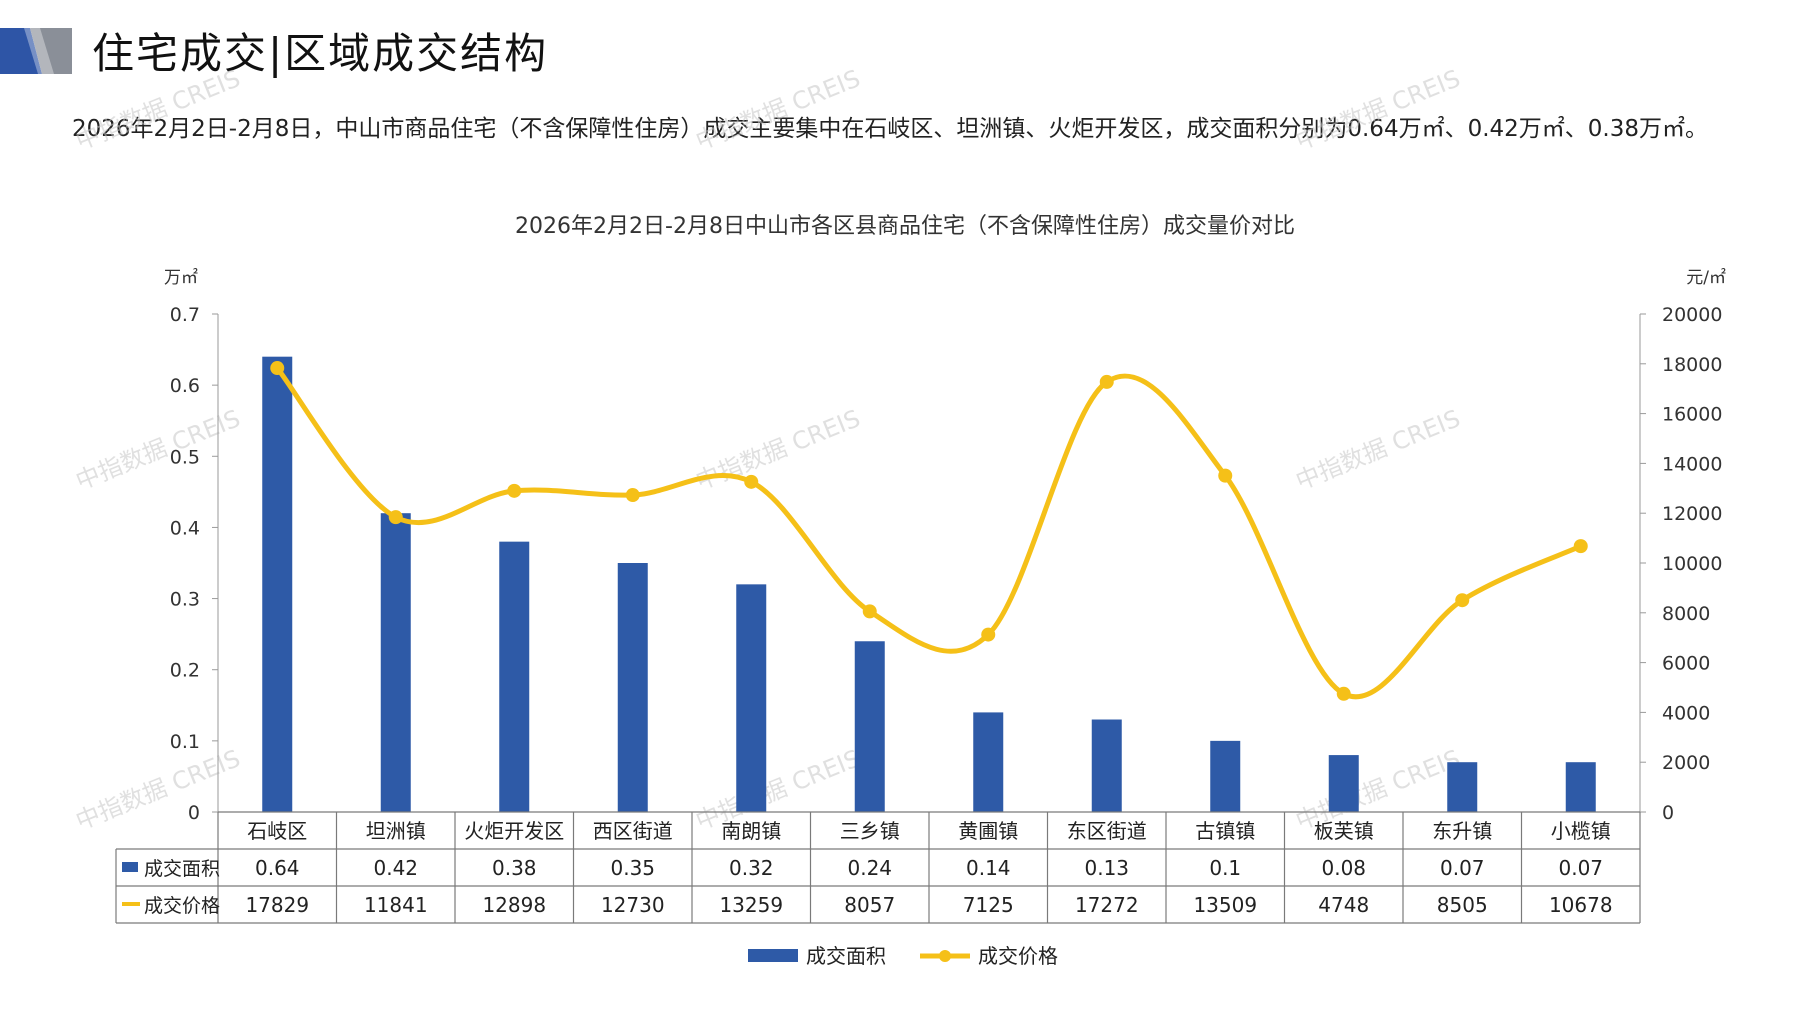 The width and height of the screenshot is (1797, 1010). What do you see at coordinates (903, 956) in the screenshot?
I see `legend: 成交面积 成交价格` at bounding box center [903, 956].